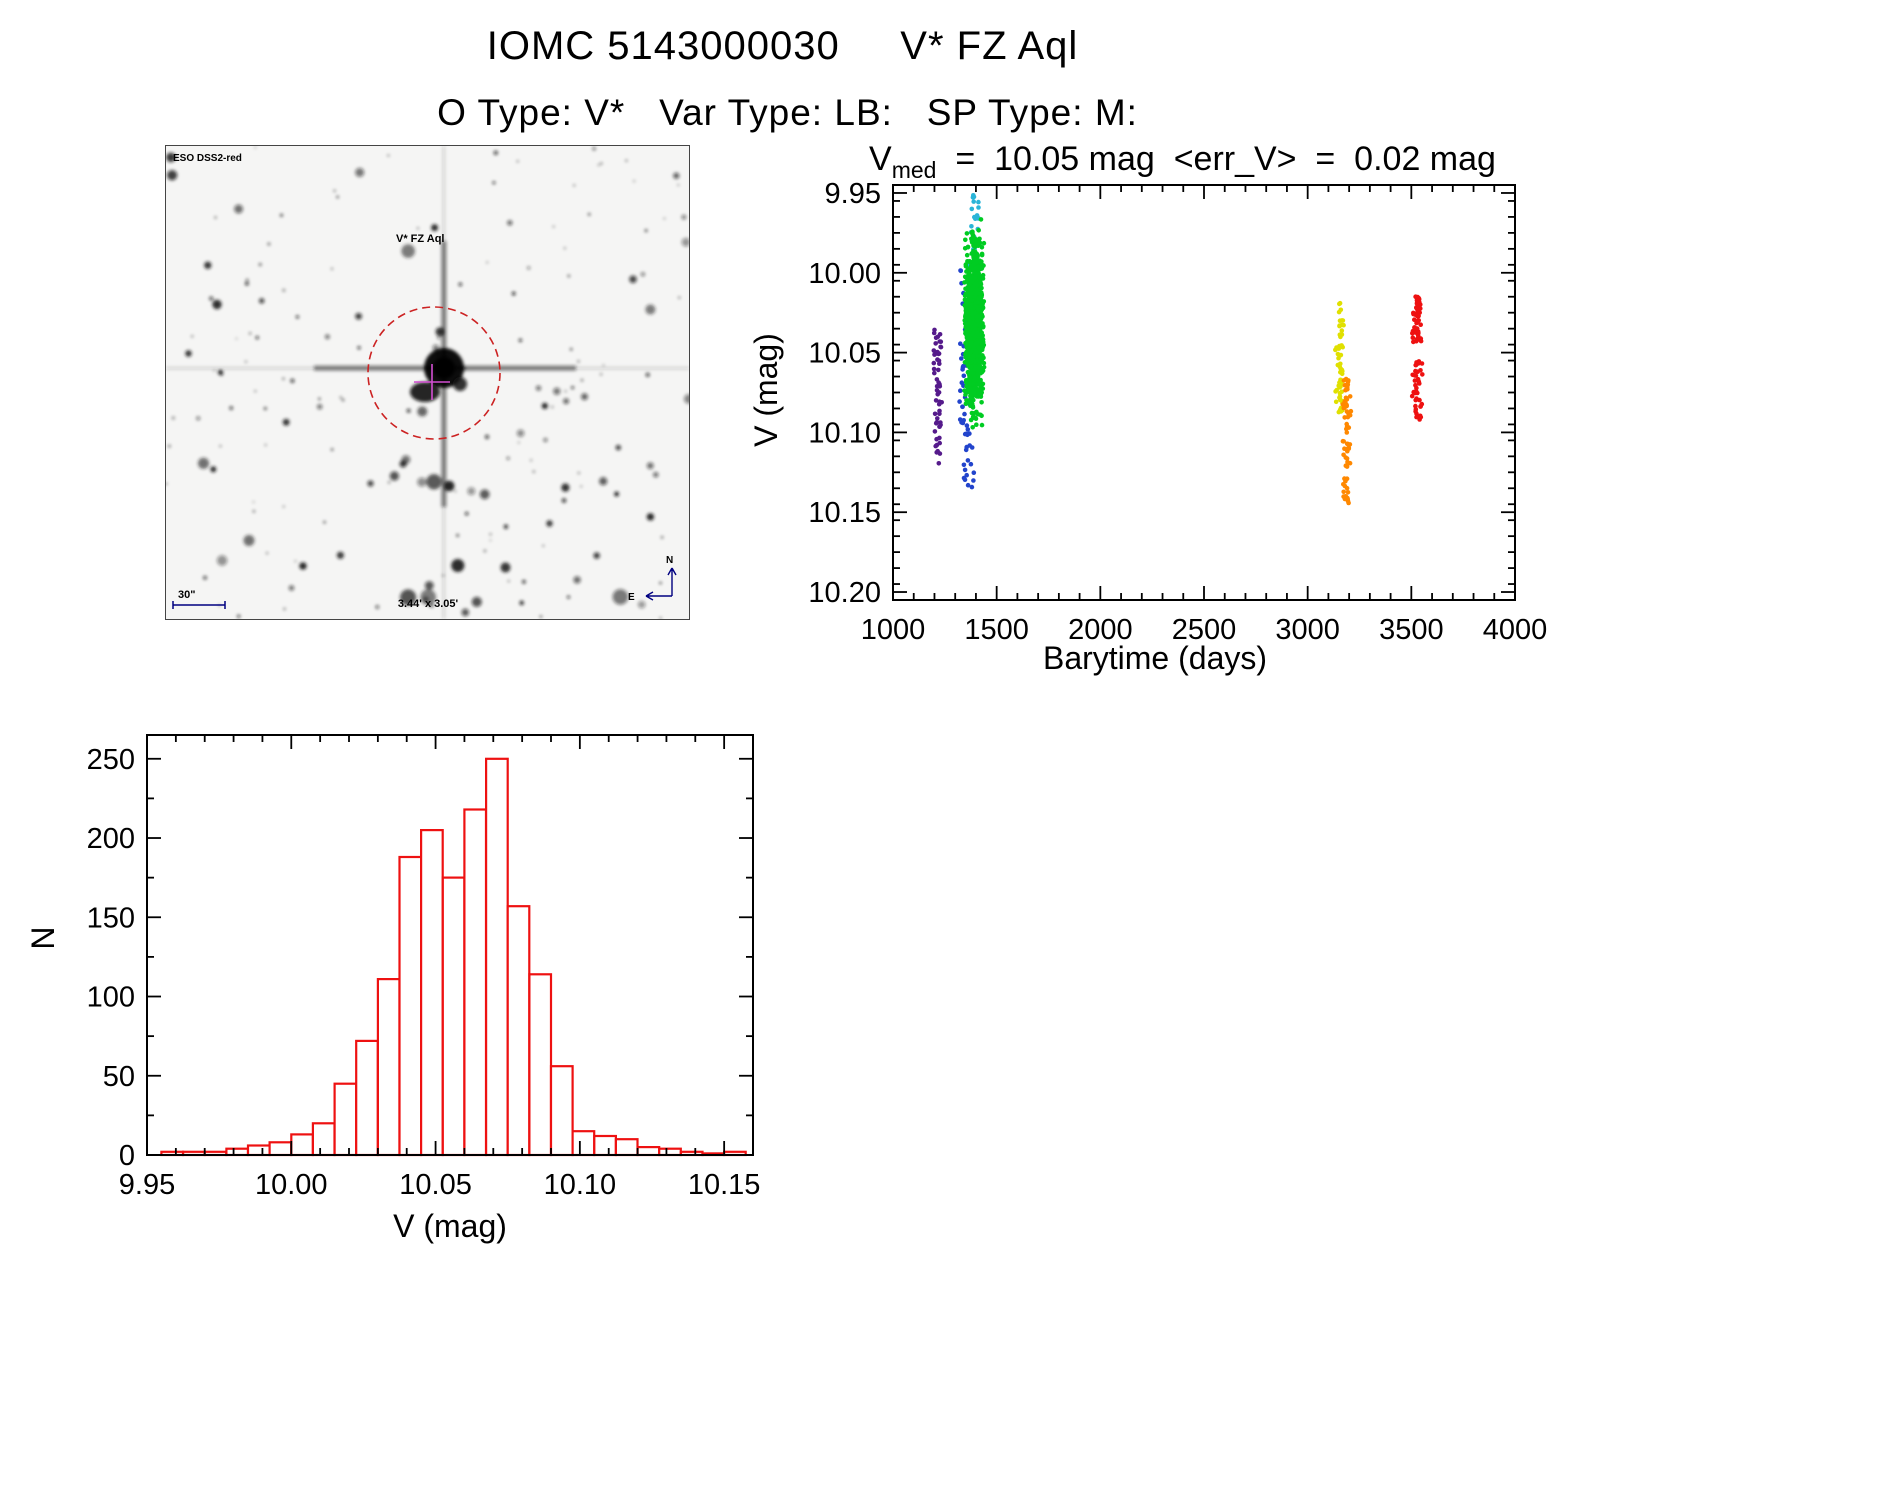 The image size is (1889, 1494). I want to click on sky-image: V* FZ Aql ESO DSS2-red 30" 3.44' x 3.05' N E, so click(429, 383).